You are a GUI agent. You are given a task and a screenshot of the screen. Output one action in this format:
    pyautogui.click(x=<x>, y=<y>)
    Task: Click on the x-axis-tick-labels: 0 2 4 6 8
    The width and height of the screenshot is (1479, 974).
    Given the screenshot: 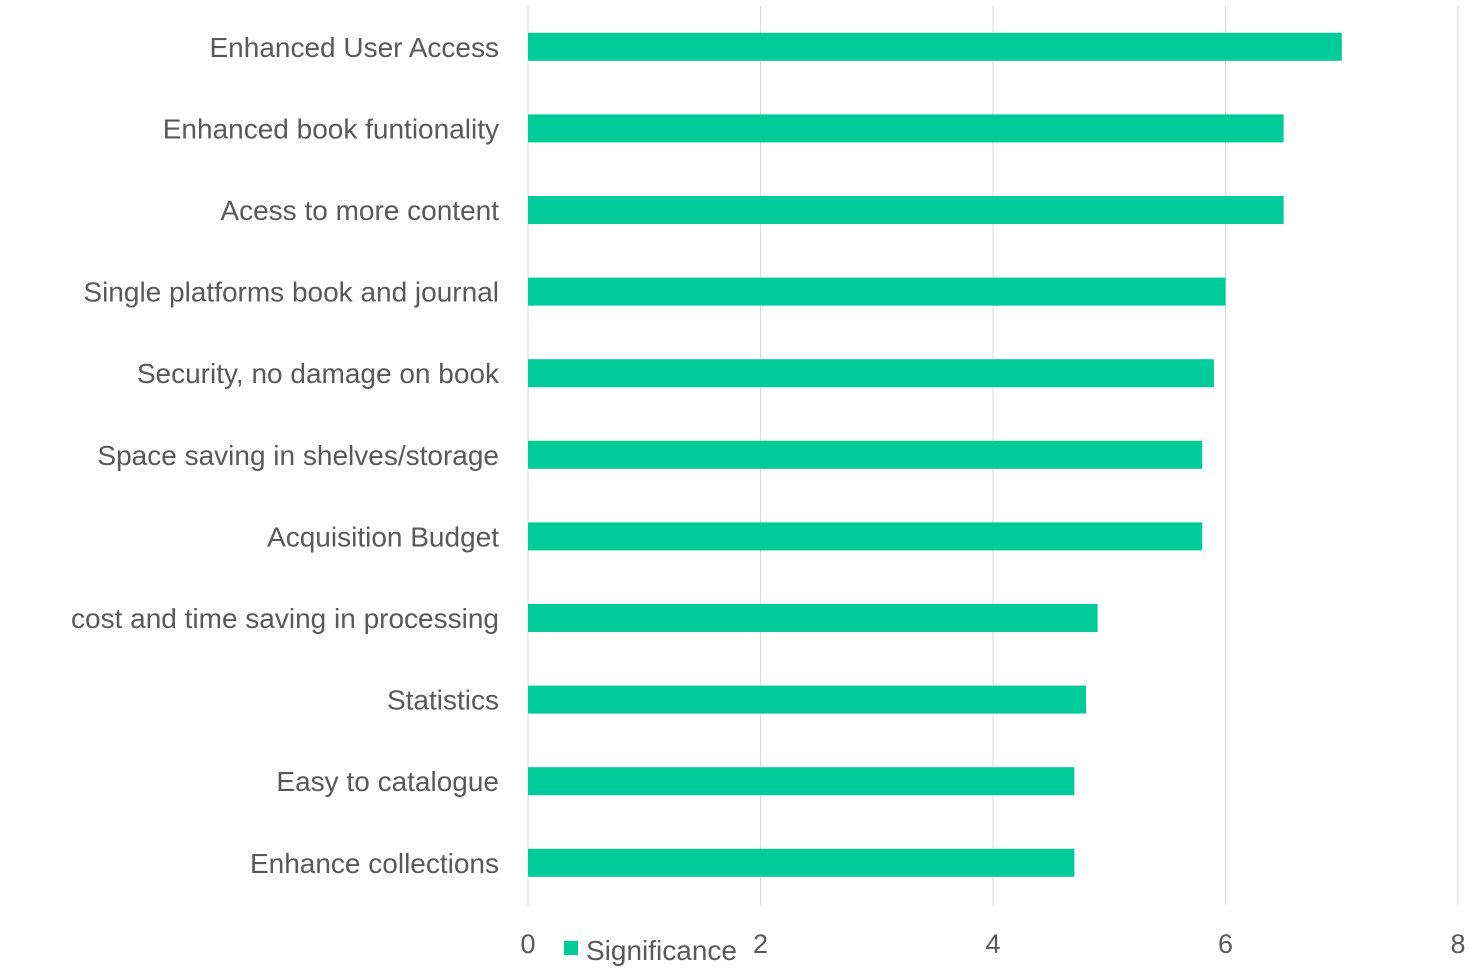 What is the action you would take?
    pyautogui.click(x=992, y=944)
    